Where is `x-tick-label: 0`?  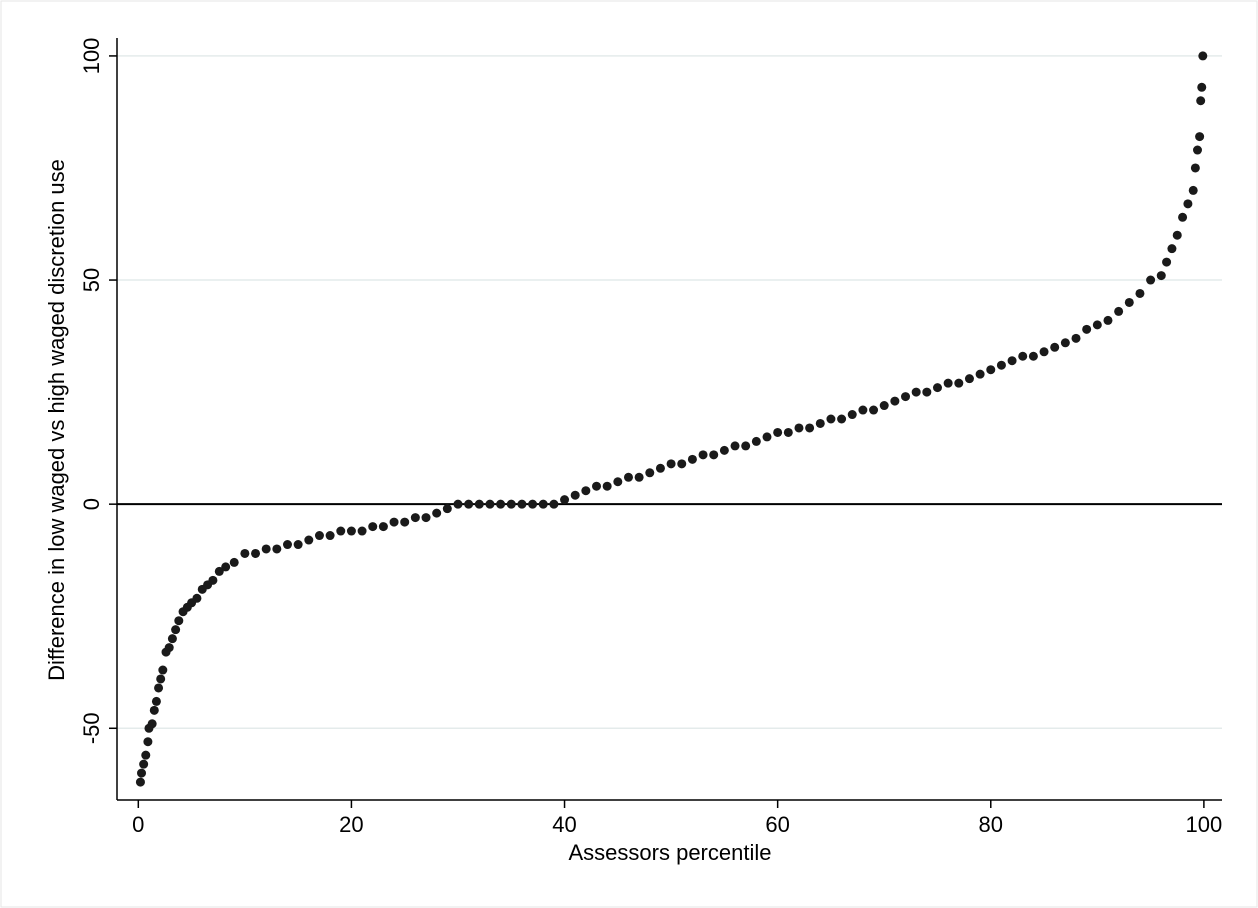 x-tick-label: 0 is located at coordinates (138, 824).